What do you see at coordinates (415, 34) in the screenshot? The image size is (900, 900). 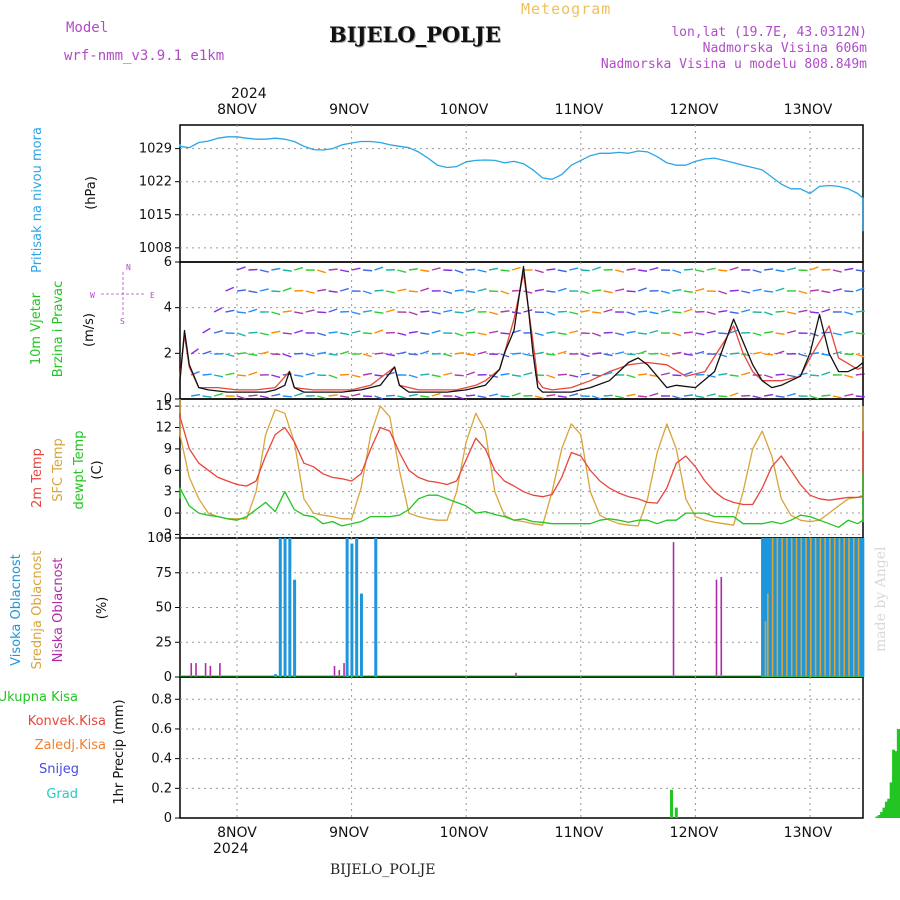 I see `station-title: BIJELO_POLJE` at bounding box center [415, 34].